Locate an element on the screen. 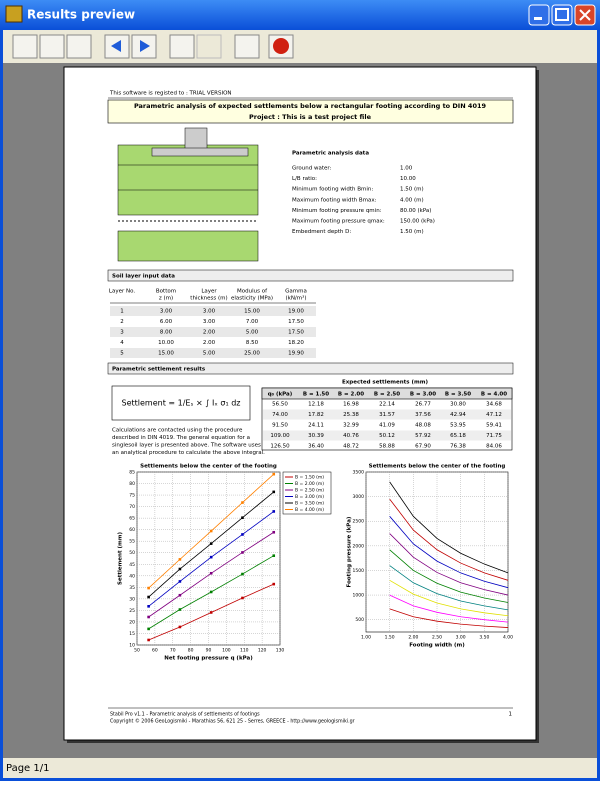  formula-box is located at coordinates (181, 403).